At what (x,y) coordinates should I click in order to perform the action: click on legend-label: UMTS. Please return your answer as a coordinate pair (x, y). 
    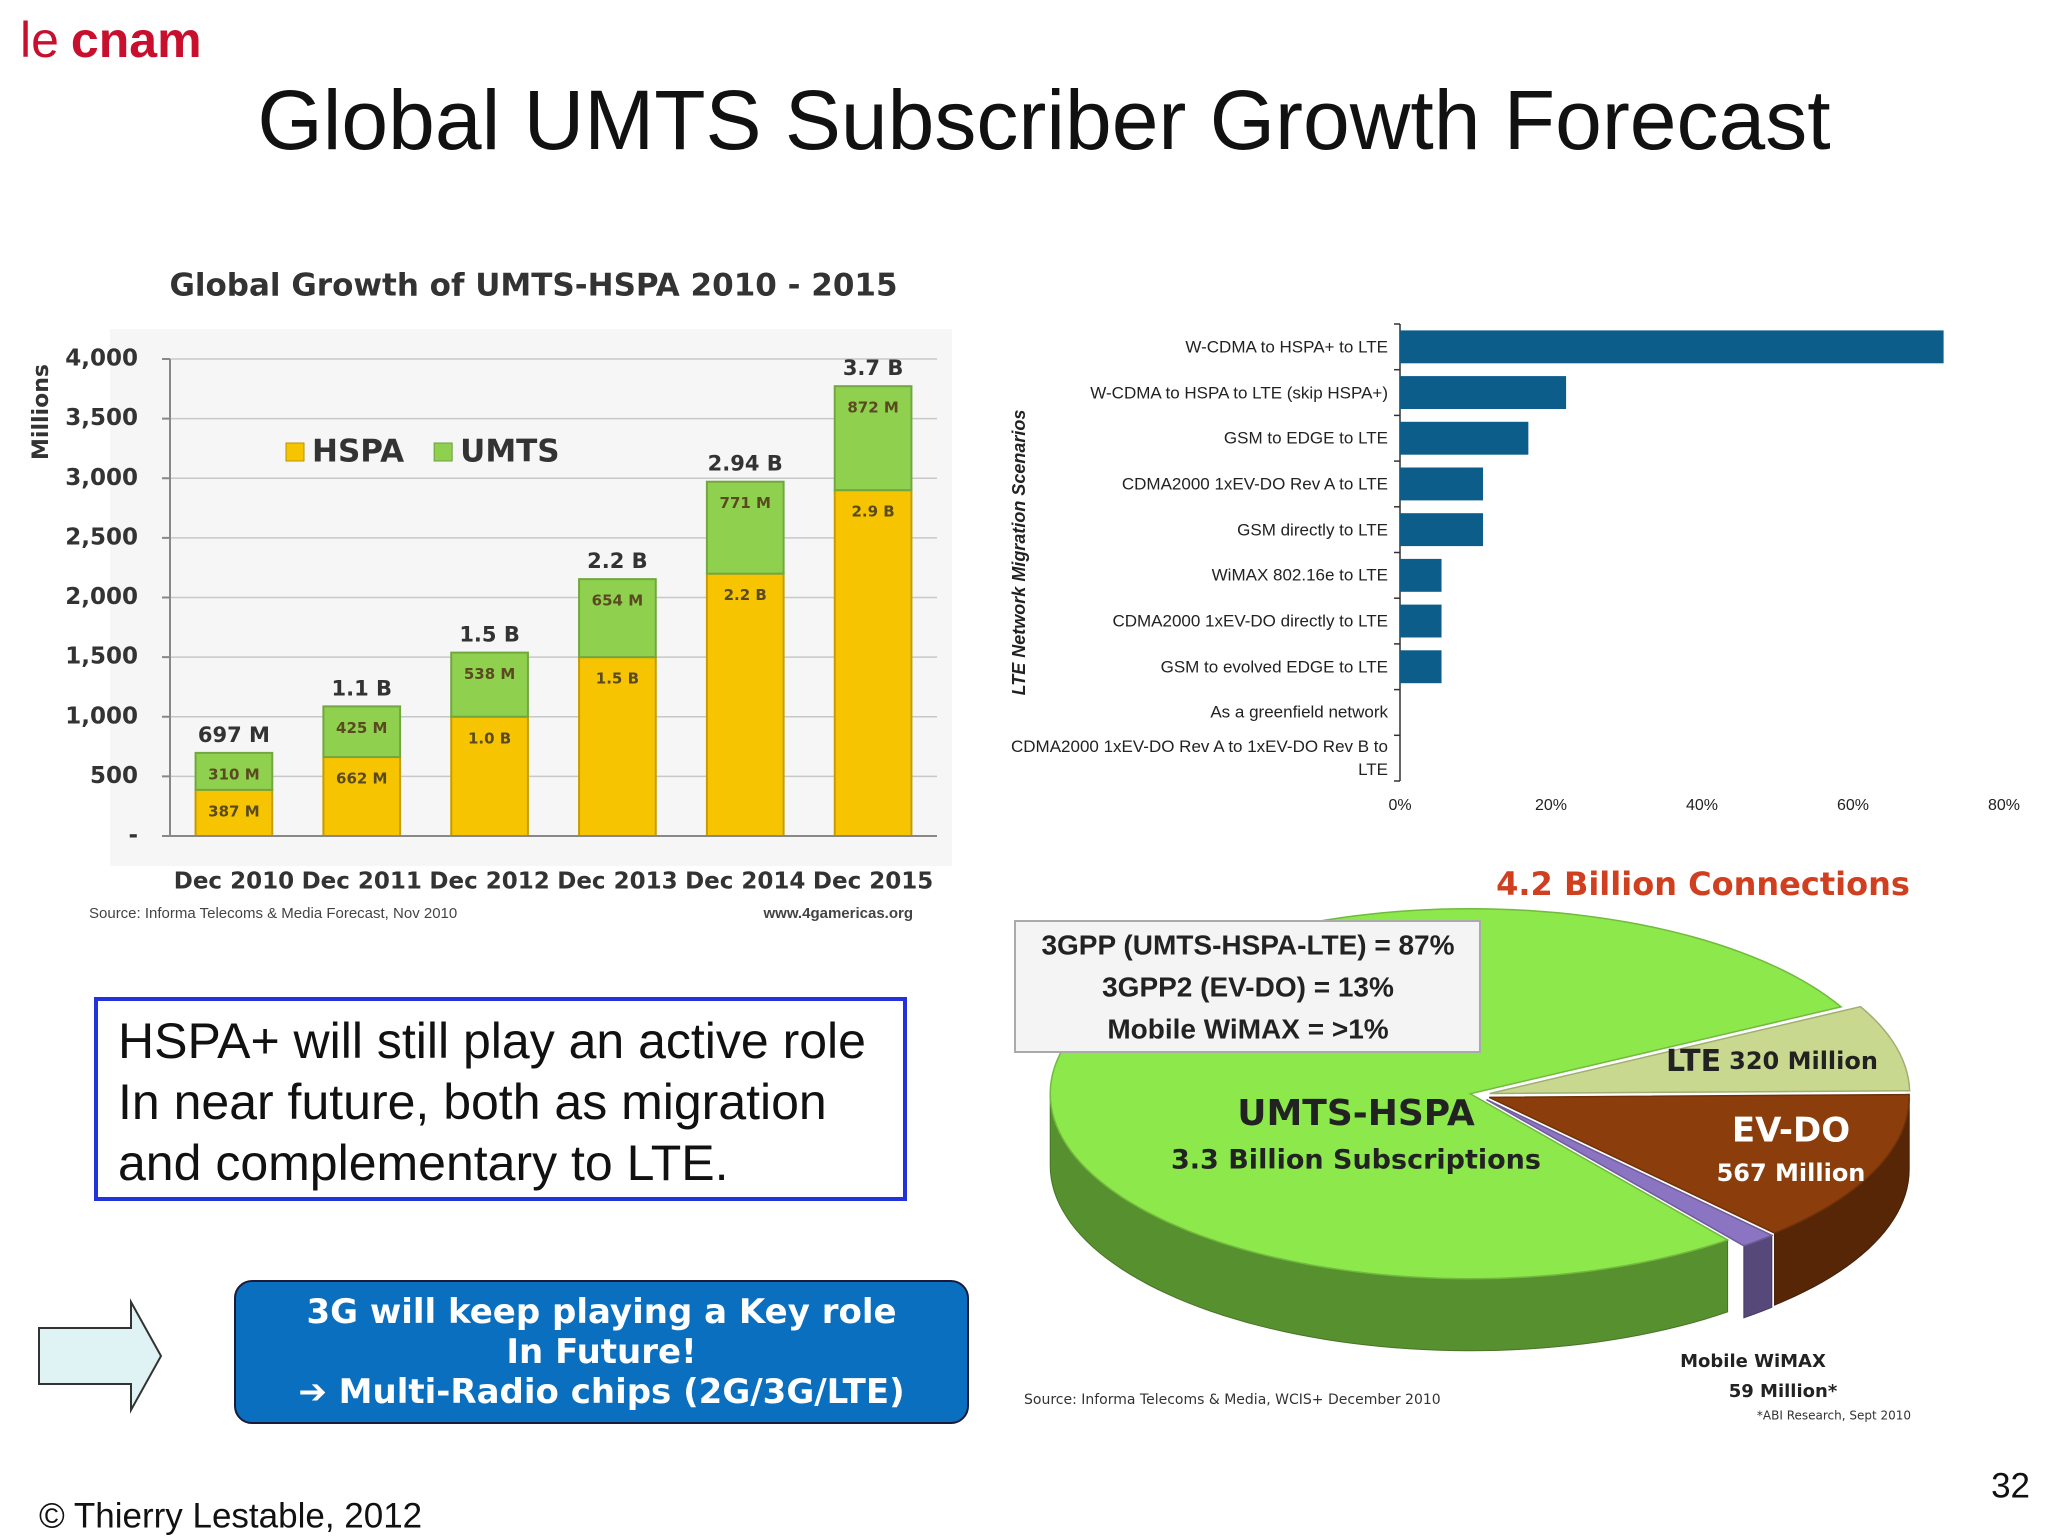
    Looking at the image, I should click on (510, 452).